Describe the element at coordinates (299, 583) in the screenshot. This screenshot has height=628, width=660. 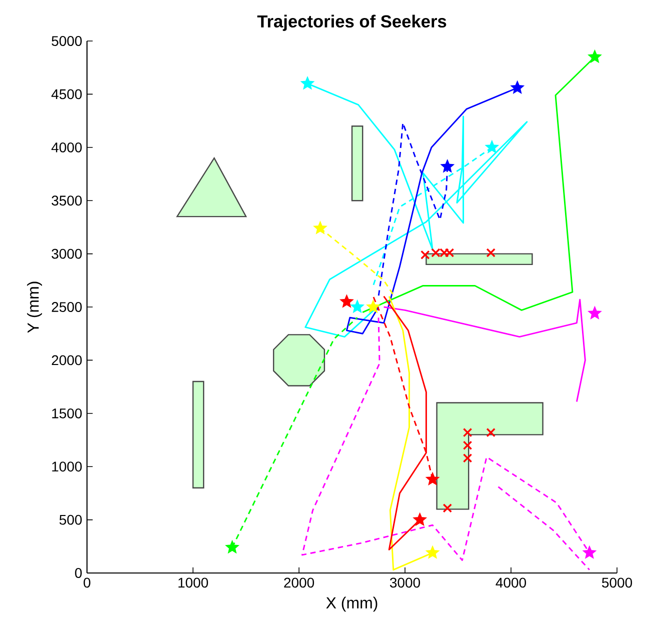
I see `x-tick-label: 2000` at that location.